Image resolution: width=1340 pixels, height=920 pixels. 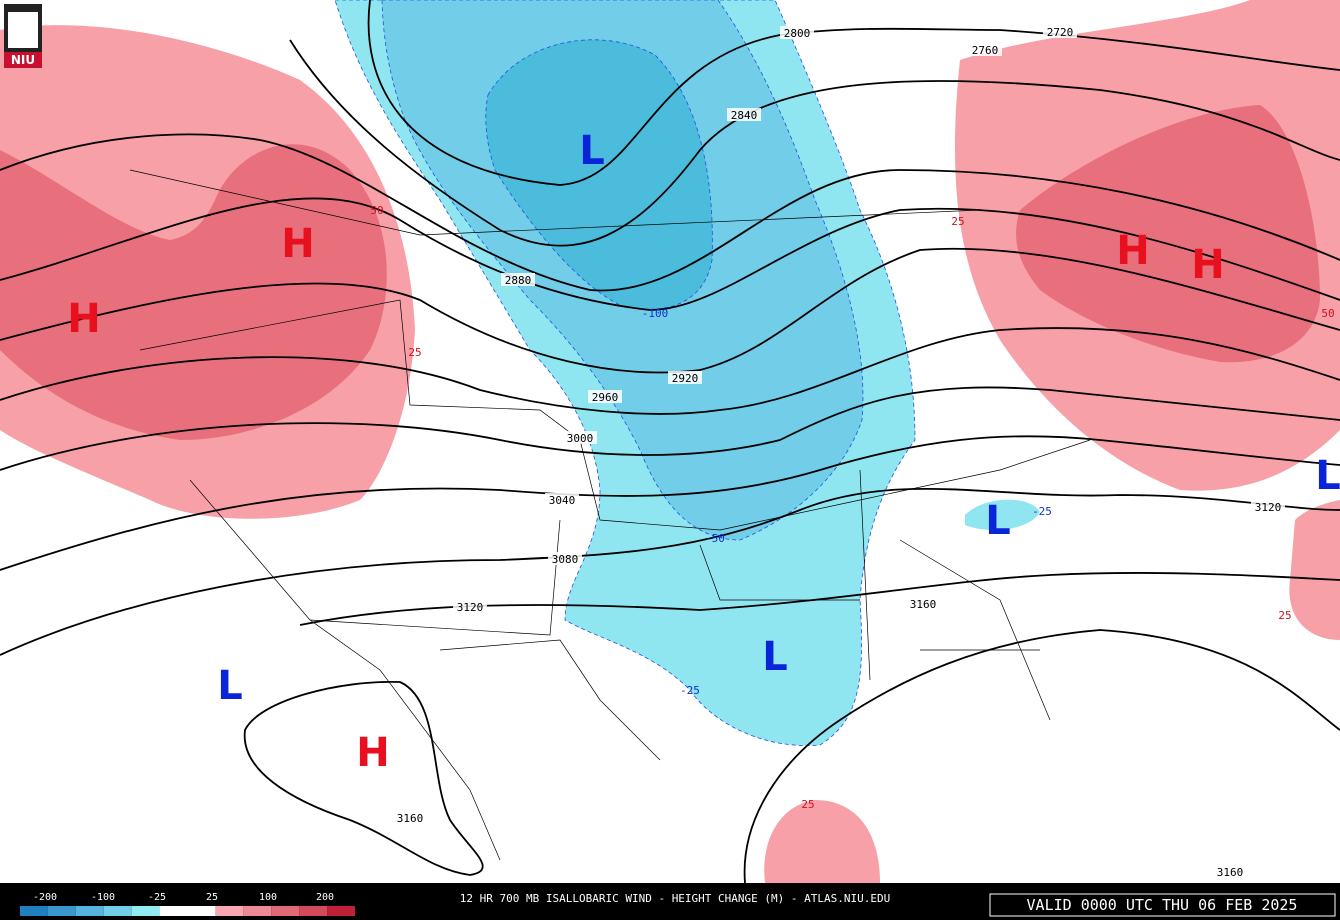 I want to click on height-label: 2920, so click(x=685, y=378).